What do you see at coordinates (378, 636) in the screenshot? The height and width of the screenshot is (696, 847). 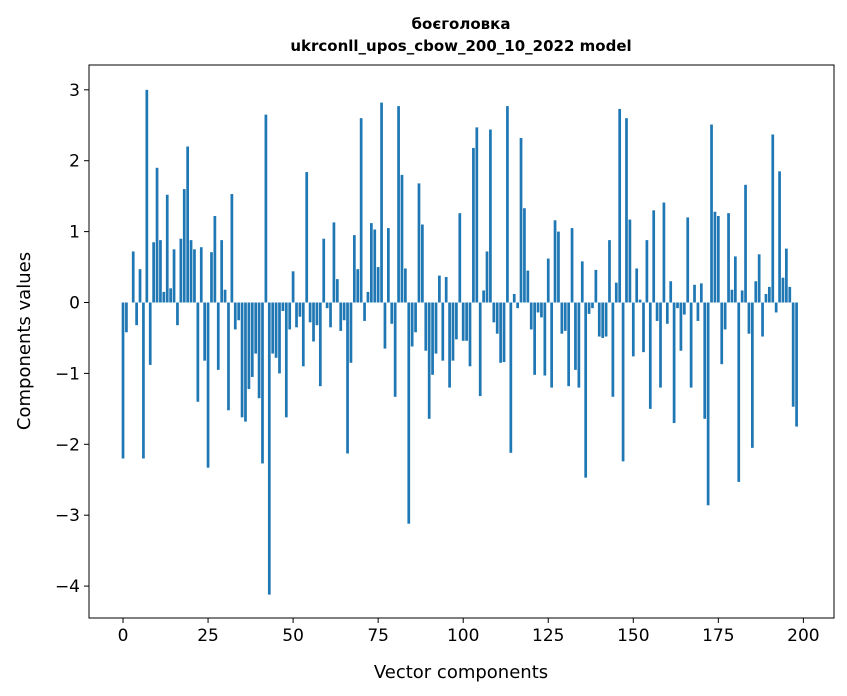 I see `x-tick-label: 75` at bounding box center [378, 636].